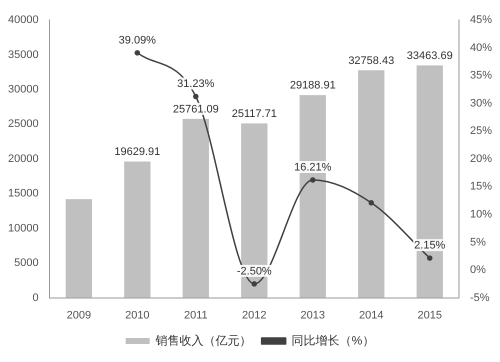 The width and height of the screenshot is (500, 362). What do you see at coordinates (481, 103) in the screenshot?
I see `y2-tick-label: 30%` at bounding box center [481, 103].